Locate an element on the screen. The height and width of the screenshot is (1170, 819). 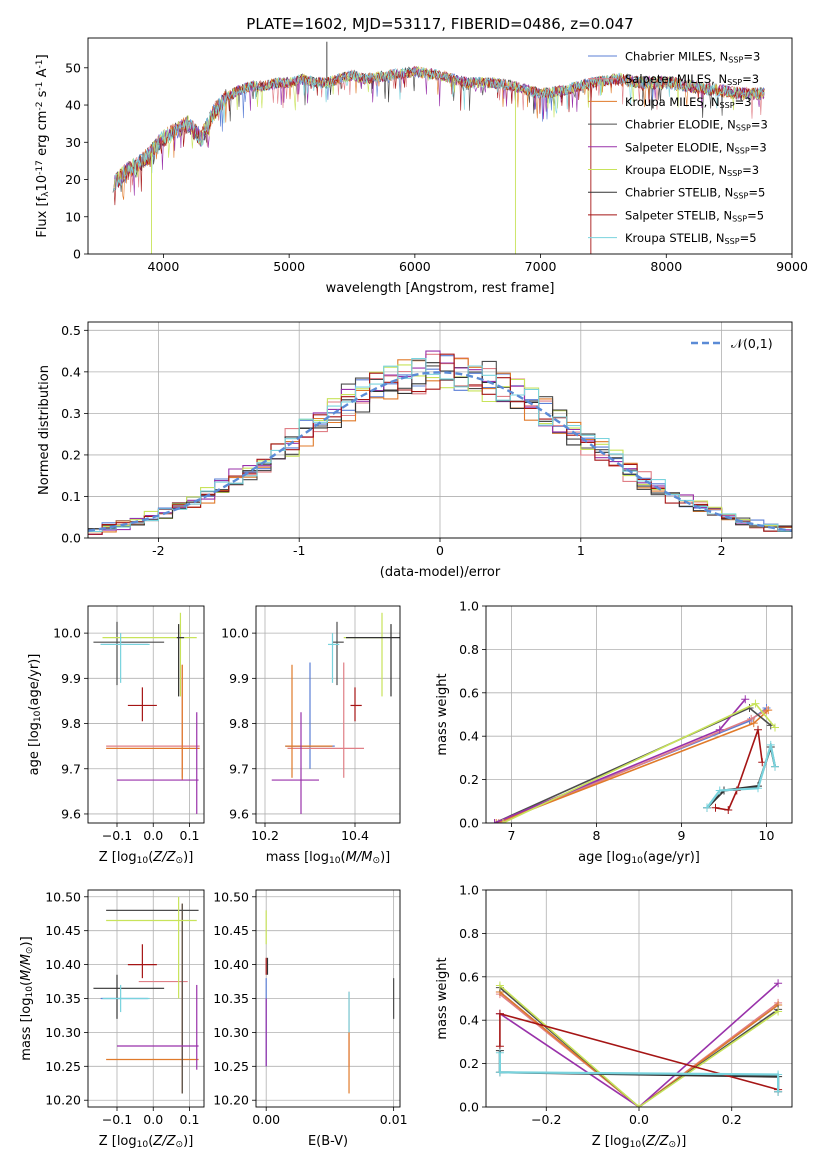
legend-entry: Salpeter MILES, NSSP=3 is located at coordinates (692, 79).